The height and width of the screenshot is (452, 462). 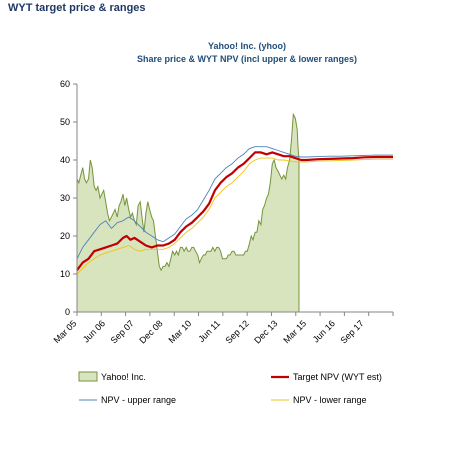 I want to click on y-tick-label: 10, so click(x=65, y=274).